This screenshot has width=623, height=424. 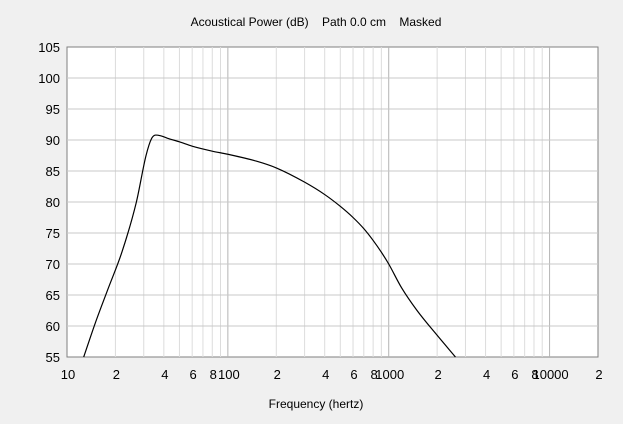 I want to click on y-tick-label: 70, so click(x=53, y=264).